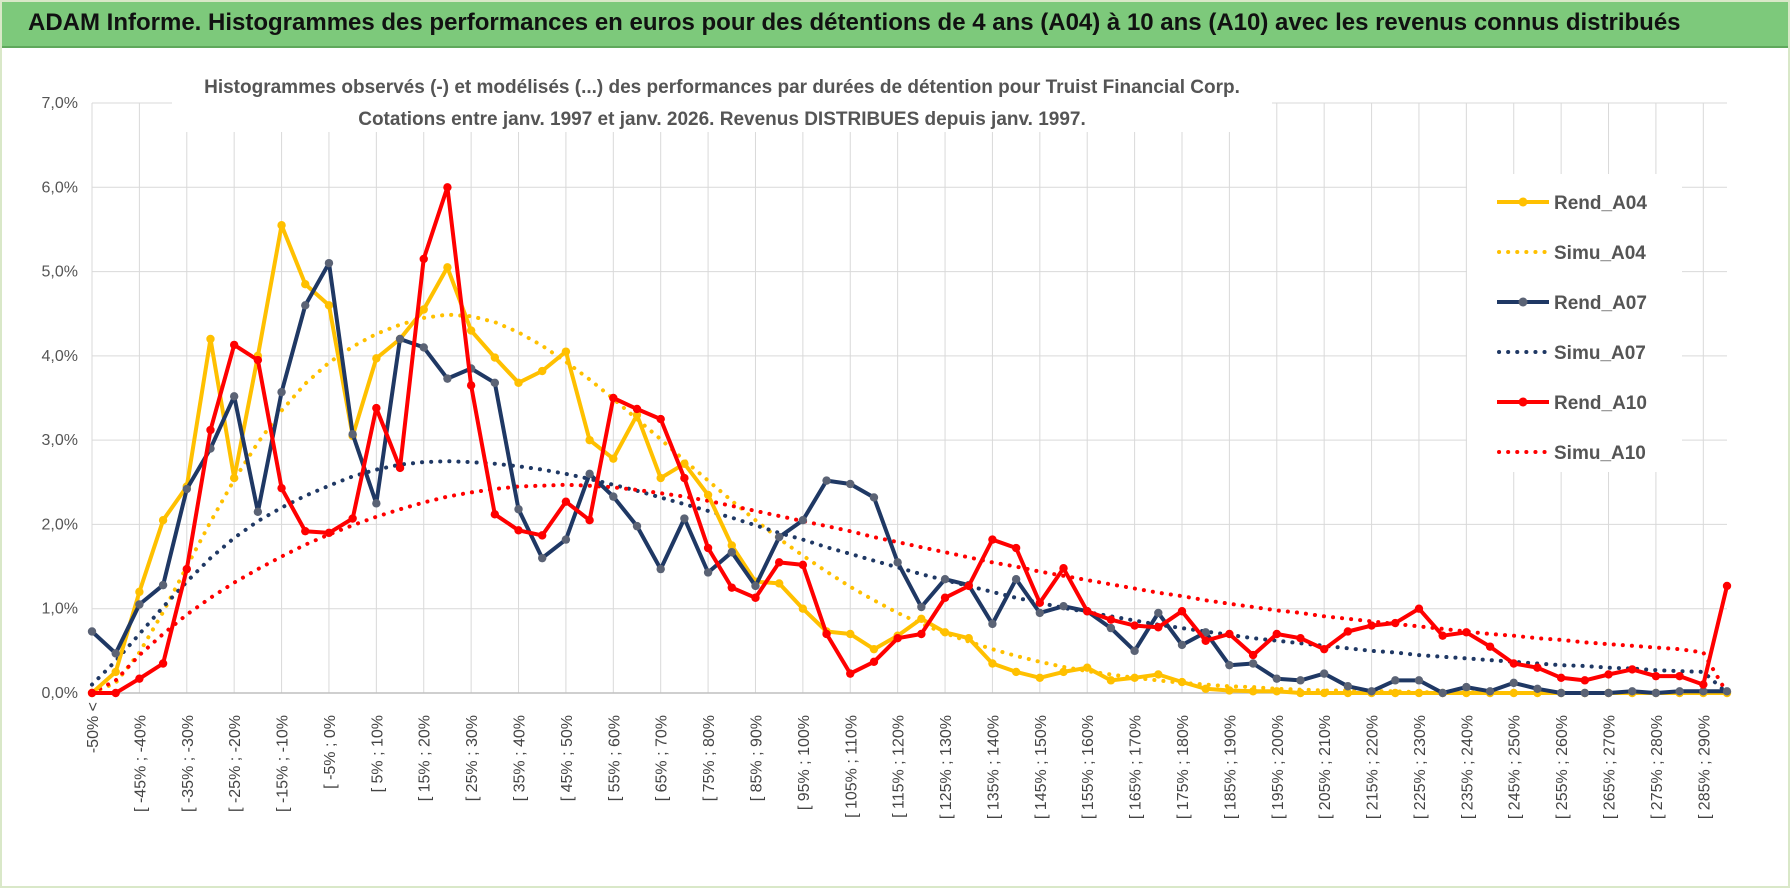  What do you see at coordinates (60, 272) in the screenshot?
I see `y-tick-label: 5,0%` at bounding box center [60, 272].